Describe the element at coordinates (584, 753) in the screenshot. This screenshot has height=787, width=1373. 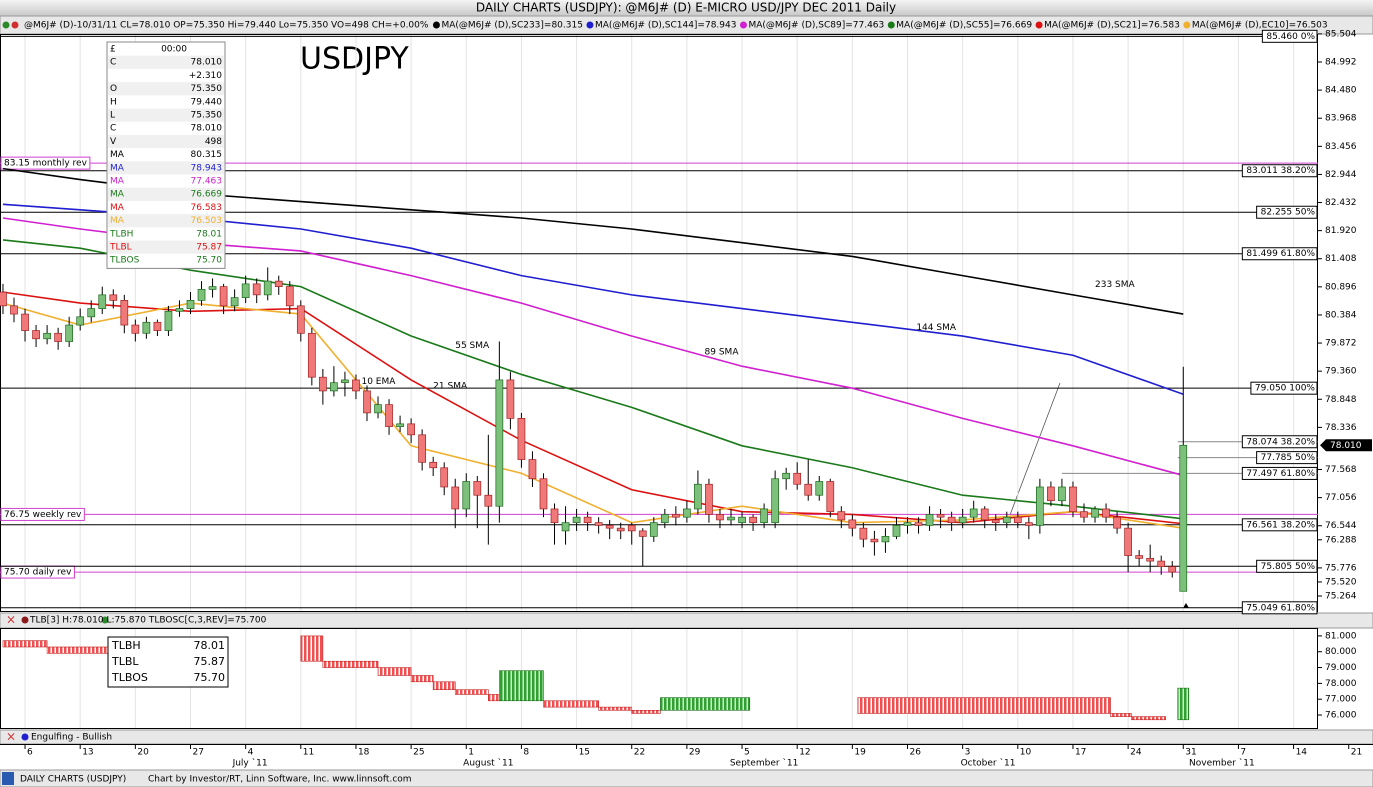
I see `x-tick-label: 15` at that location.